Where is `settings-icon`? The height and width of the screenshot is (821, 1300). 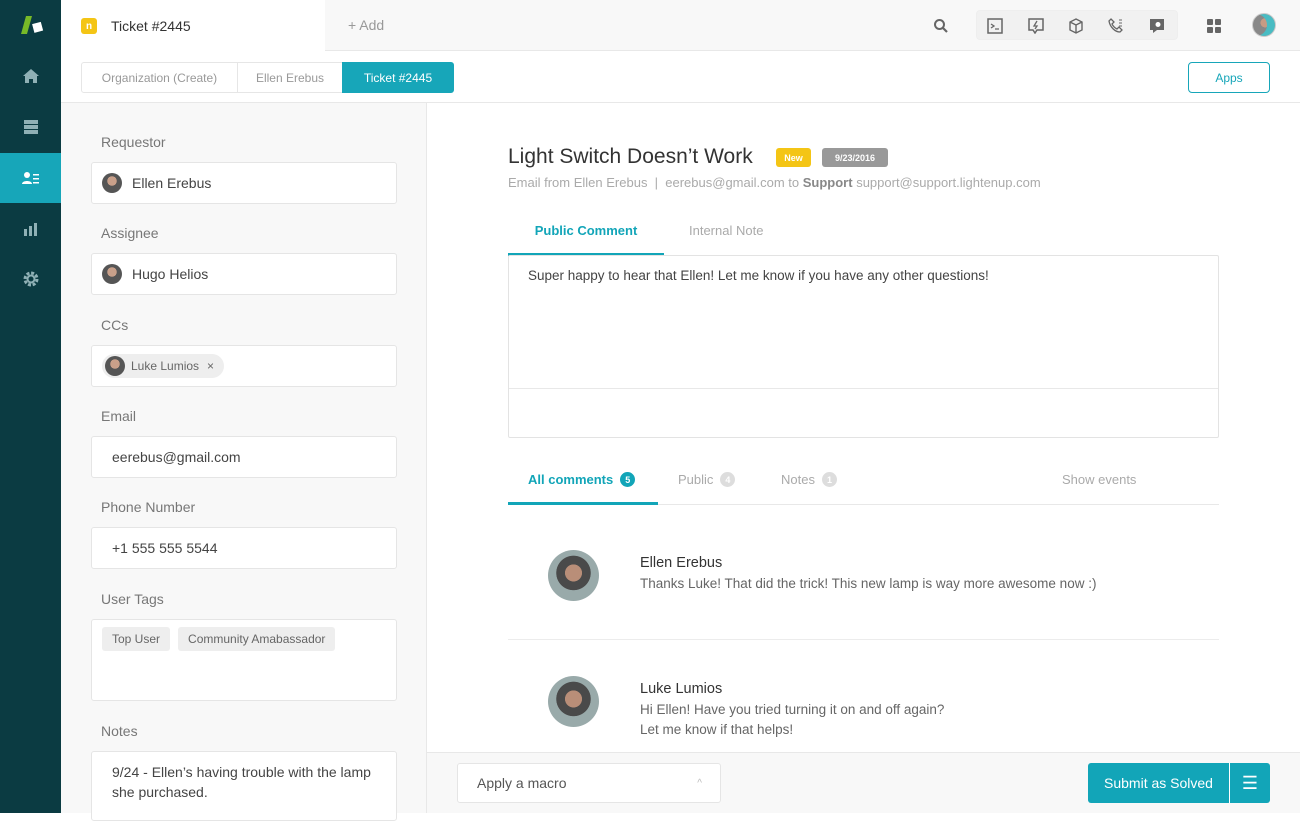
settings-icon is located at coordinates (30, 279).